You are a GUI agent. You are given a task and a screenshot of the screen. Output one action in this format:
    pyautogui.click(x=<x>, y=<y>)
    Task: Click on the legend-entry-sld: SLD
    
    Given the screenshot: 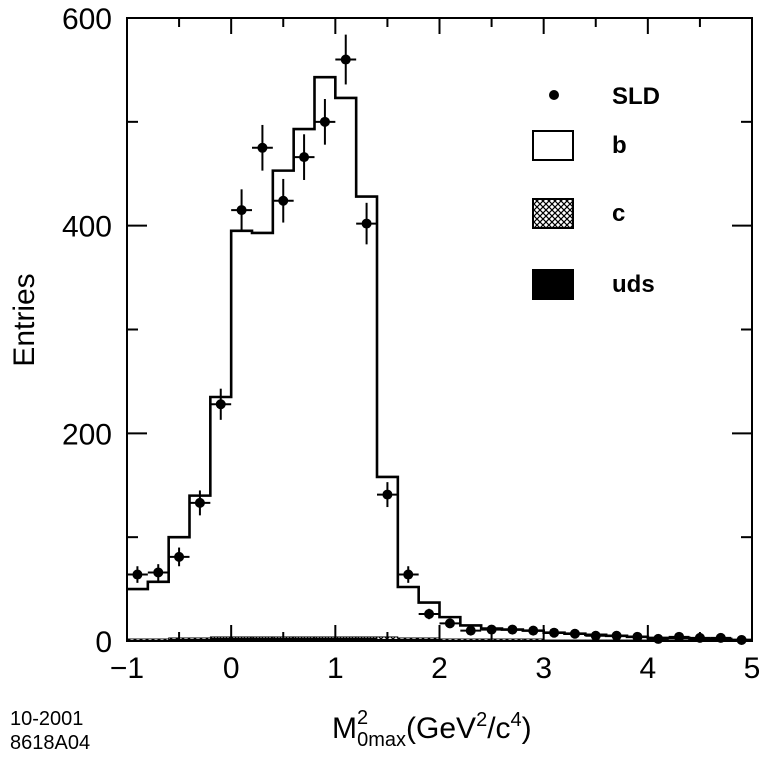 What is the action you would take?
    pyautogui.click(x=604, y=96)
    